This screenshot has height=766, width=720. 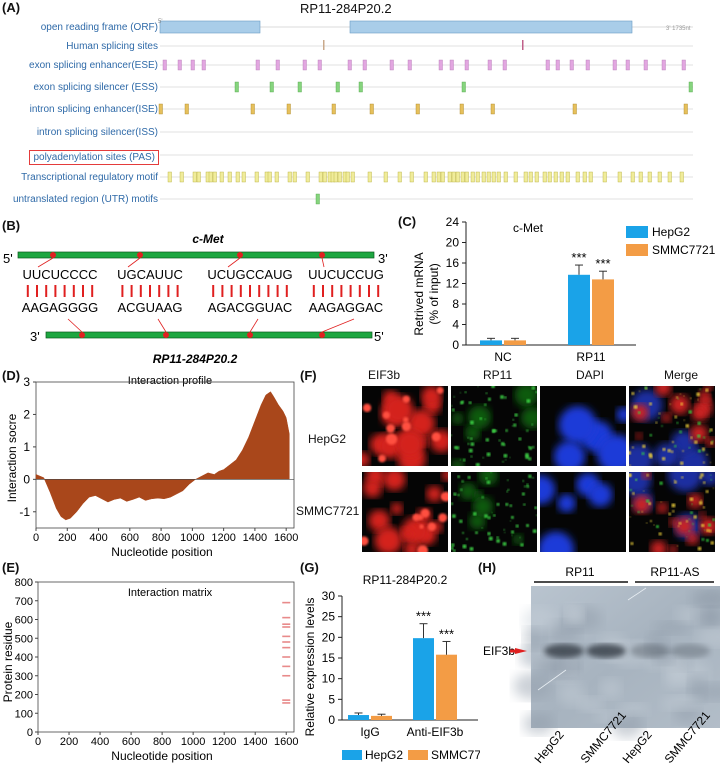 I want to click on f-image-grid, so click(x=538, y=469).